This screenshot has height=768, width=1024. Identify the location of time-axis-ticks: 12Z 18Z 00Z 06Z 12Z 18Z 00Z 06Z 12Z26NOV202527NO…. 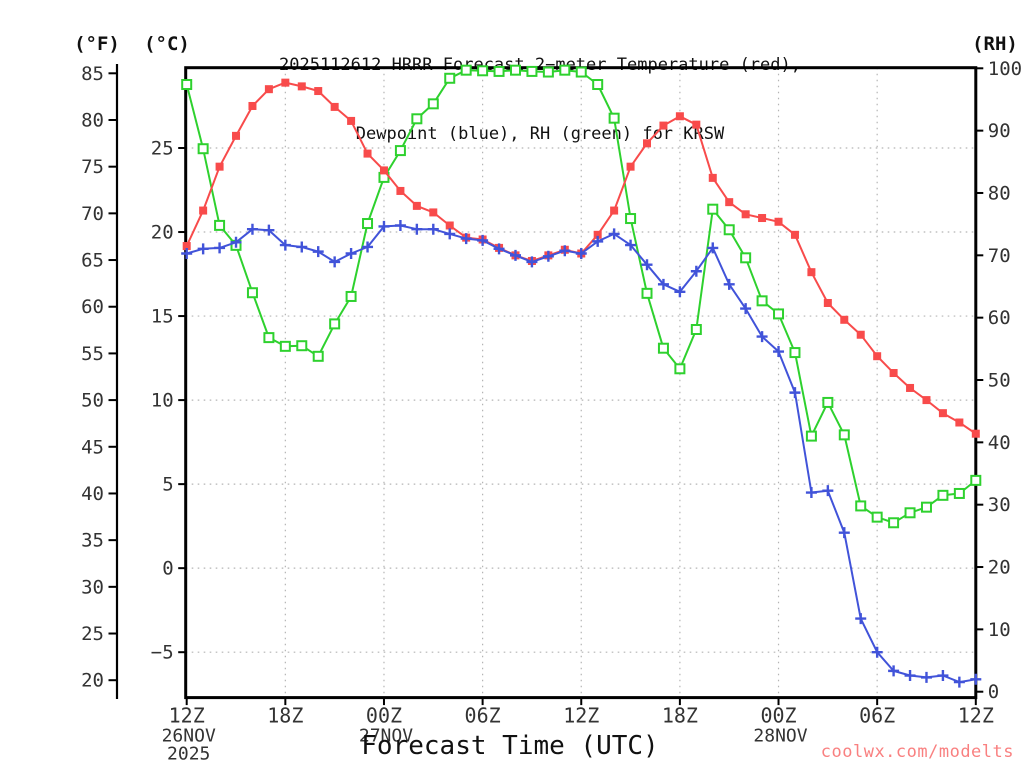
(578, 731).